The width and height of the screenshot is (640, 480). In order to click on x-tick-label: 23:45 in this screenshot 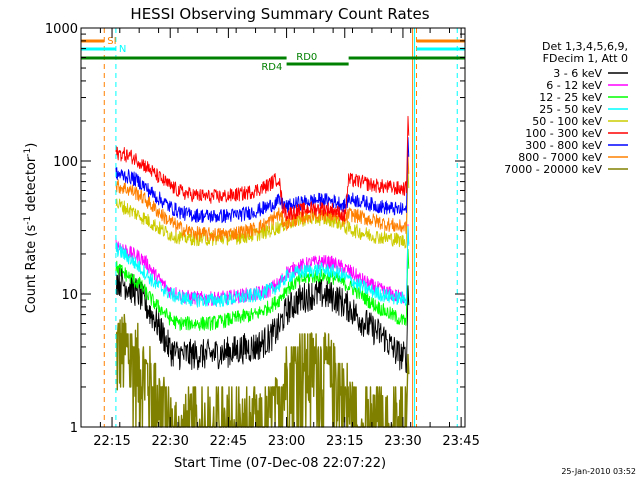, I will do `click(460, 441)`.